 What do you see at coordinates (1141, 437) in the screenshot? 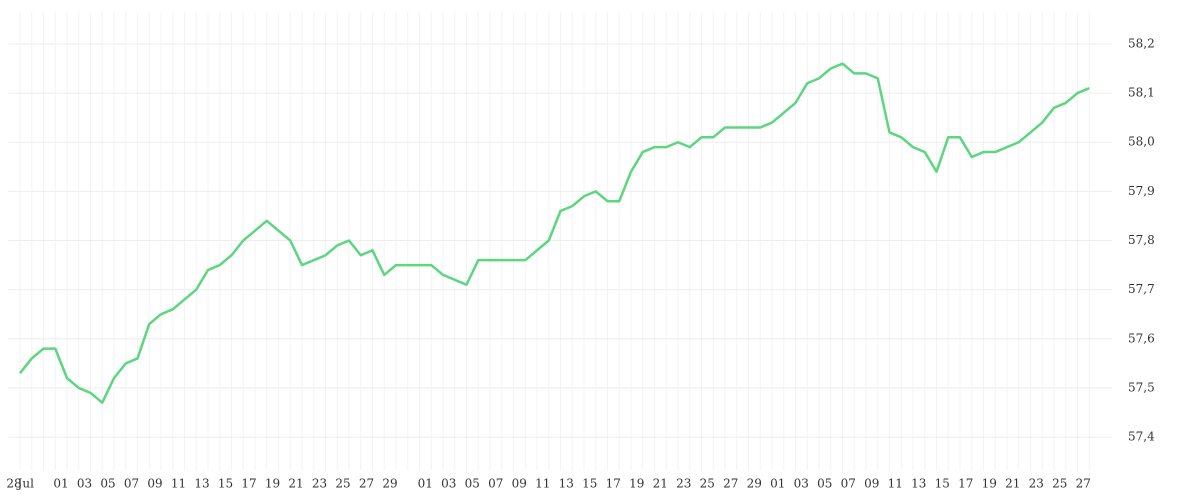
I see `y-tick-label: 57,4` at bounding box center [1141, 437].